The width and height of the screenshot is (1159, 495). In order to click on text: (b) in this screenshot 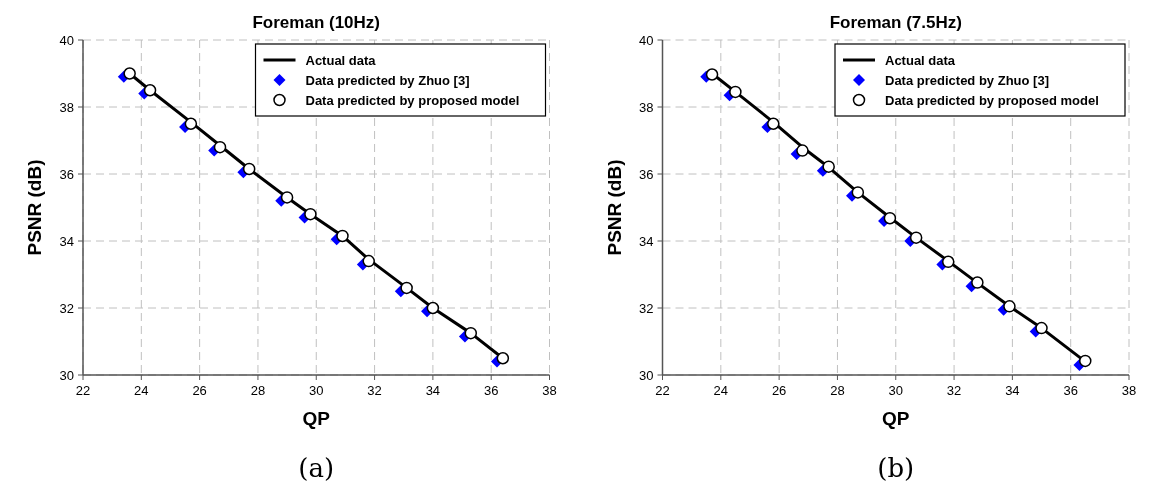, I will do `click(896, 468)`.